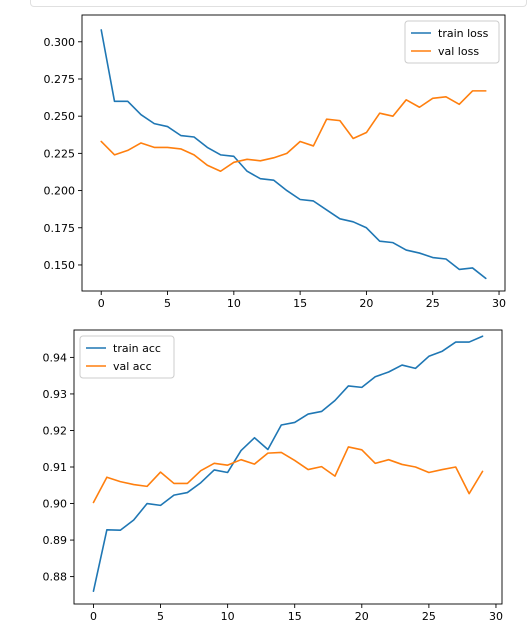 Image resolution: width=529 pixels, height=639 pixels. What do you see at coordinates (60, 116) in the screenshot?
I see `y-tick-label: 0.250` at bounding box center [60, 116].